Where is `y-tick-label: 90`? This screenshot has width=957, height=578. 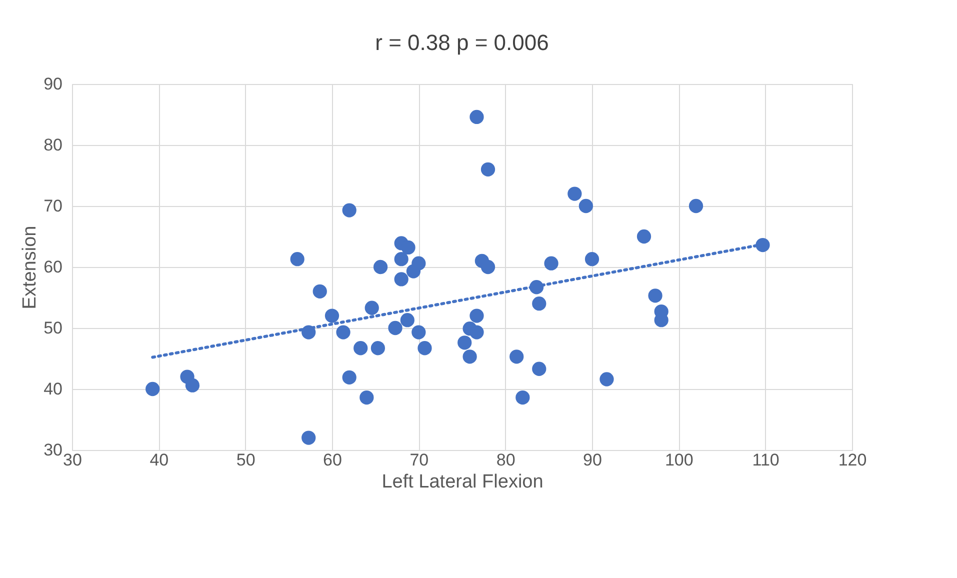 y-tick-label: 90 is located at coordinates (53, 84).